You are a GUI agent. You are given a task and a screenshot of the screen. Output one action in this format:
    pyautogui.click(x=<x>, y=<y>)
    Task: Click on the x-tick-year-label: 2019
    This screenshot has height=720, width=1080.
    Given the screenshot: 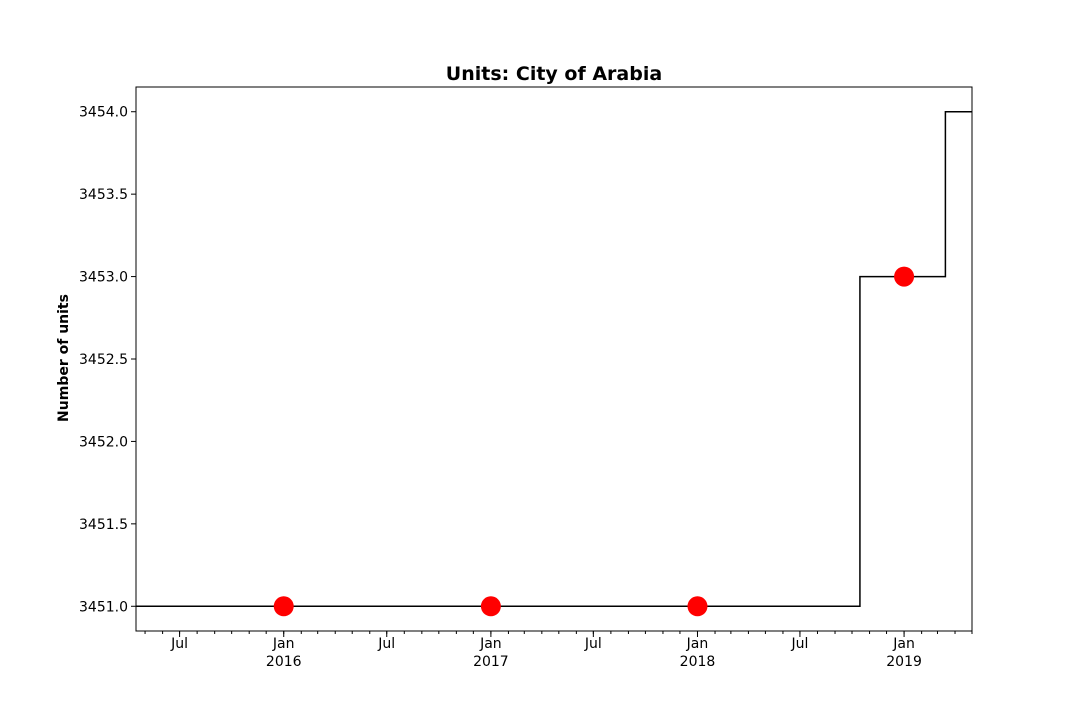 What is the action you would take?
    pyautogui.click(x=904, y=662)
    